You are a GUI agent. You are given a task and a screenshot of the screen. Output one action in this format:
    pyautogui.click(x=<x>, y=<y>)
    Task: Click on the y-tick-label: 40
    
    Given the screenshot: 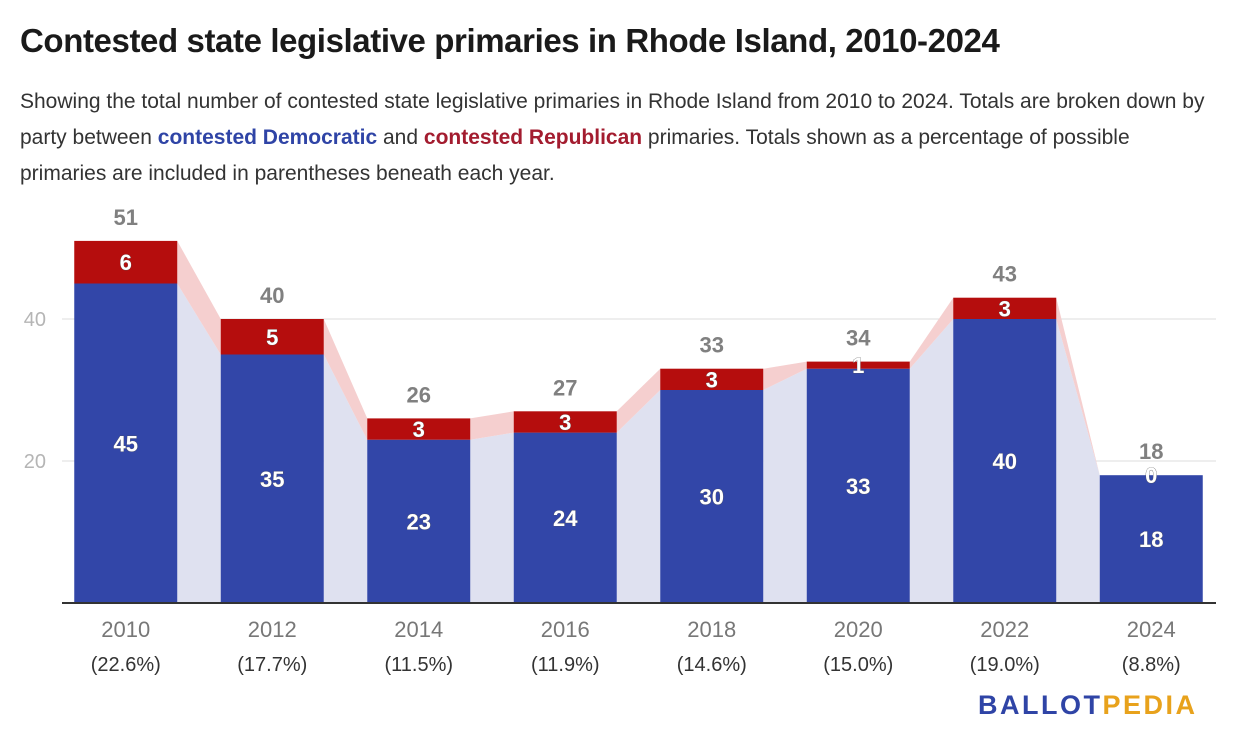 What is the action you would take?
    pyautogui.click(x=35, y=320)
    